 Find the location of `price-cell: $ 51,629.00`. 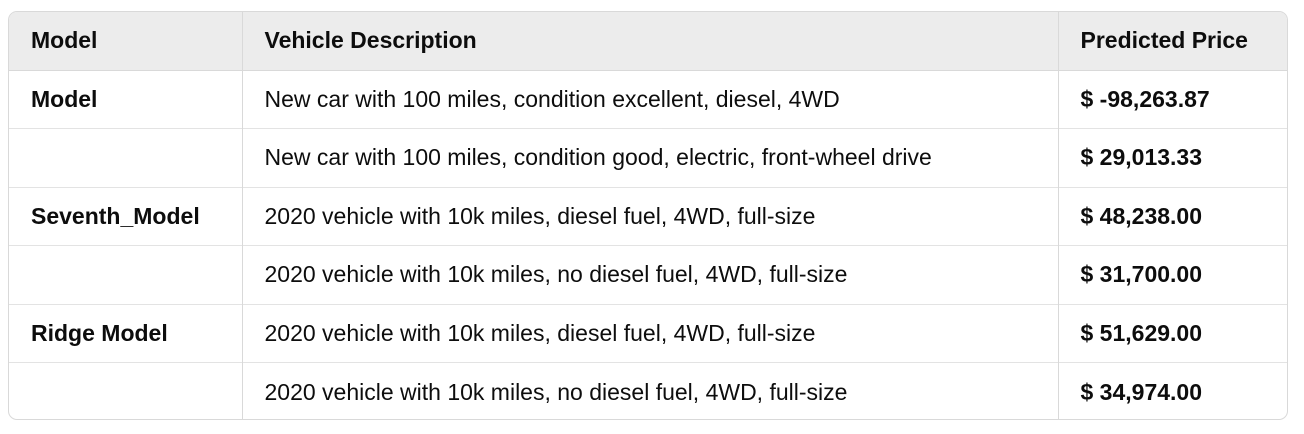

price-cell: $ 51,629.00 is located at coordinates (1172, 333).